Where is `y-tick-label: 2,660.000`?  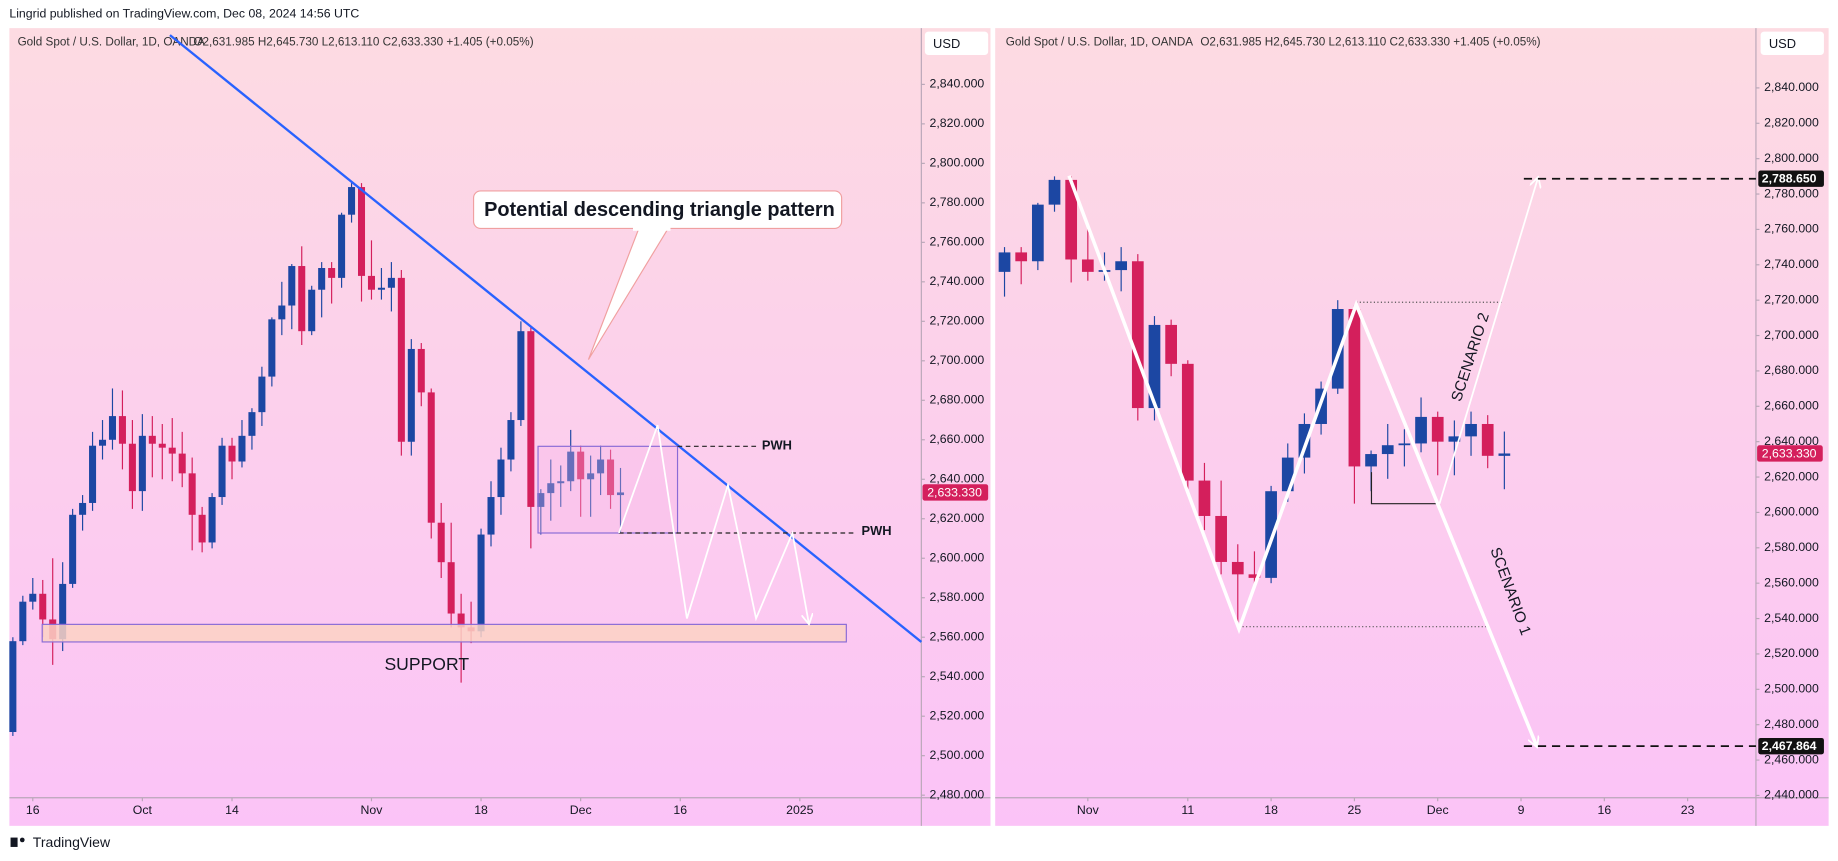
y-tick-label: 2,660.000 is located at coordinates (957, 439).